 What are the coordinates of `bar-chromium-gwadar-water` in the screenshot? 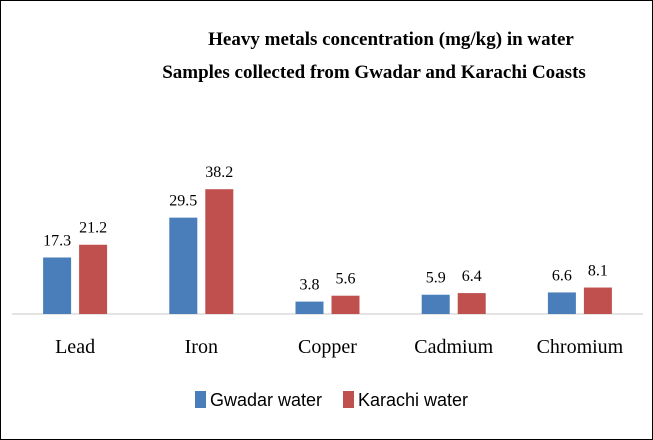 It's located at (561, 303).